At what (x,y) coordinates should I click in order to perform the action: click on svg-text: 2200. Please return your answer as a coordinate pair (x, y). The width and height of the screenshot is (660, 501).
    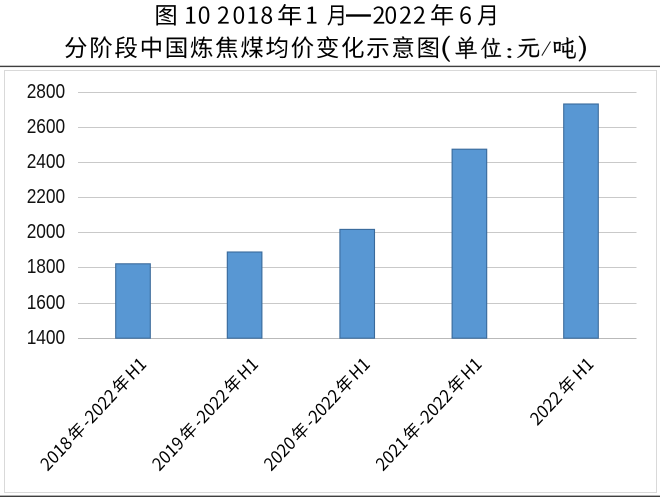
    Looking at the image, I should click on (46, 197).